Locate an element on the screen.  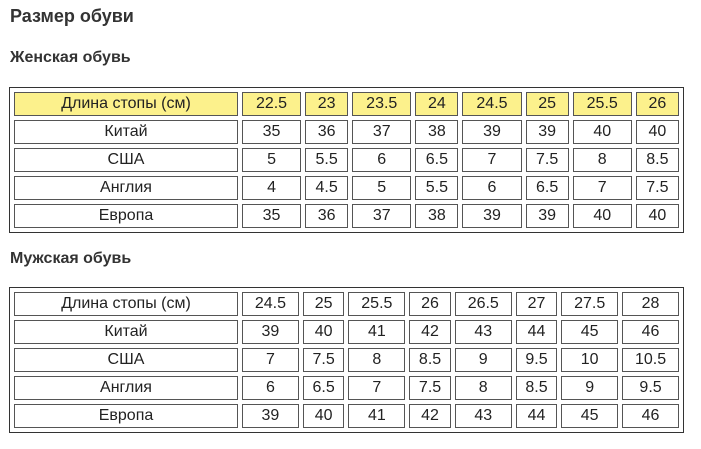
foot-length-cell: 23 is located at coordinates (327, 104).